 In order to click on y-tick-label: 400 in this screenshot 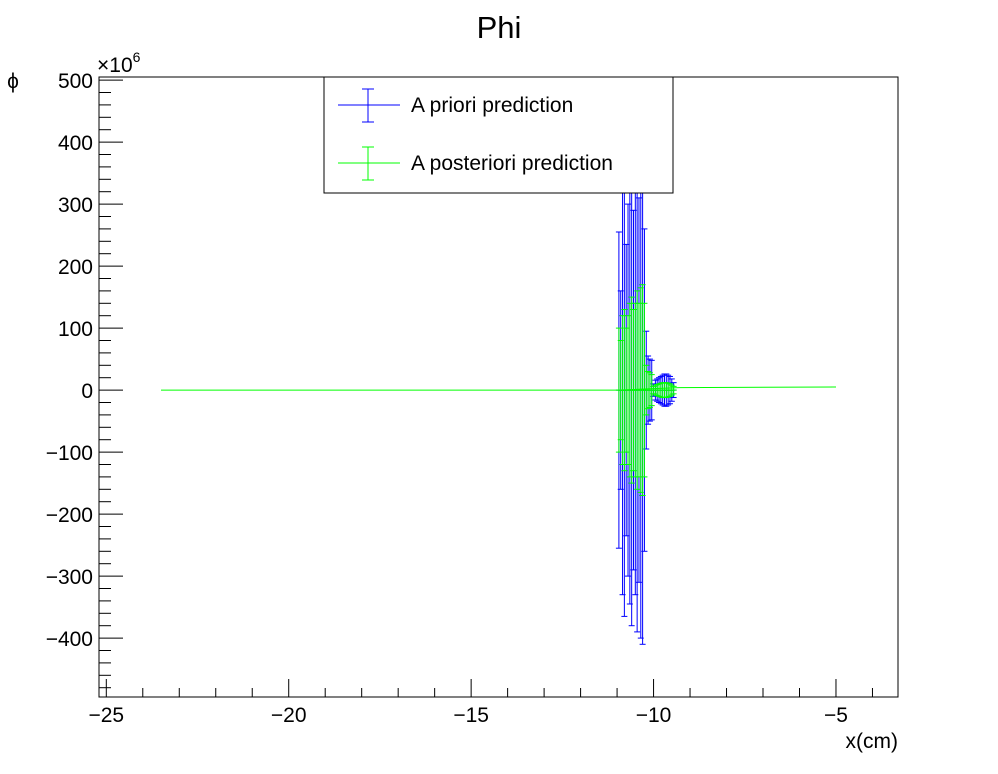, I will do `click(75, 143)`.